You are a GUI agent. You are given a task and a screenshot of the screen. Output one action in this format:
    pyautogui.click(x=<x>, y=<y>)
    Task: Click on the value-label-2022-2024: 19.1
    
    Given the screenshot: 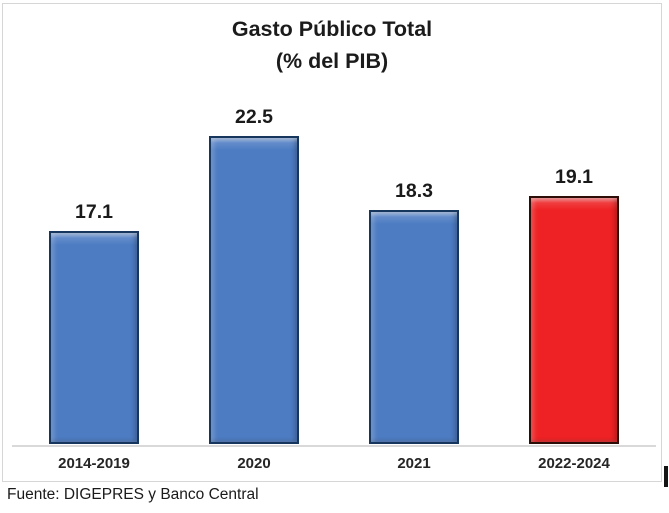 What is the action you would take?
    pyautogui.click(x=574, y=177)
    